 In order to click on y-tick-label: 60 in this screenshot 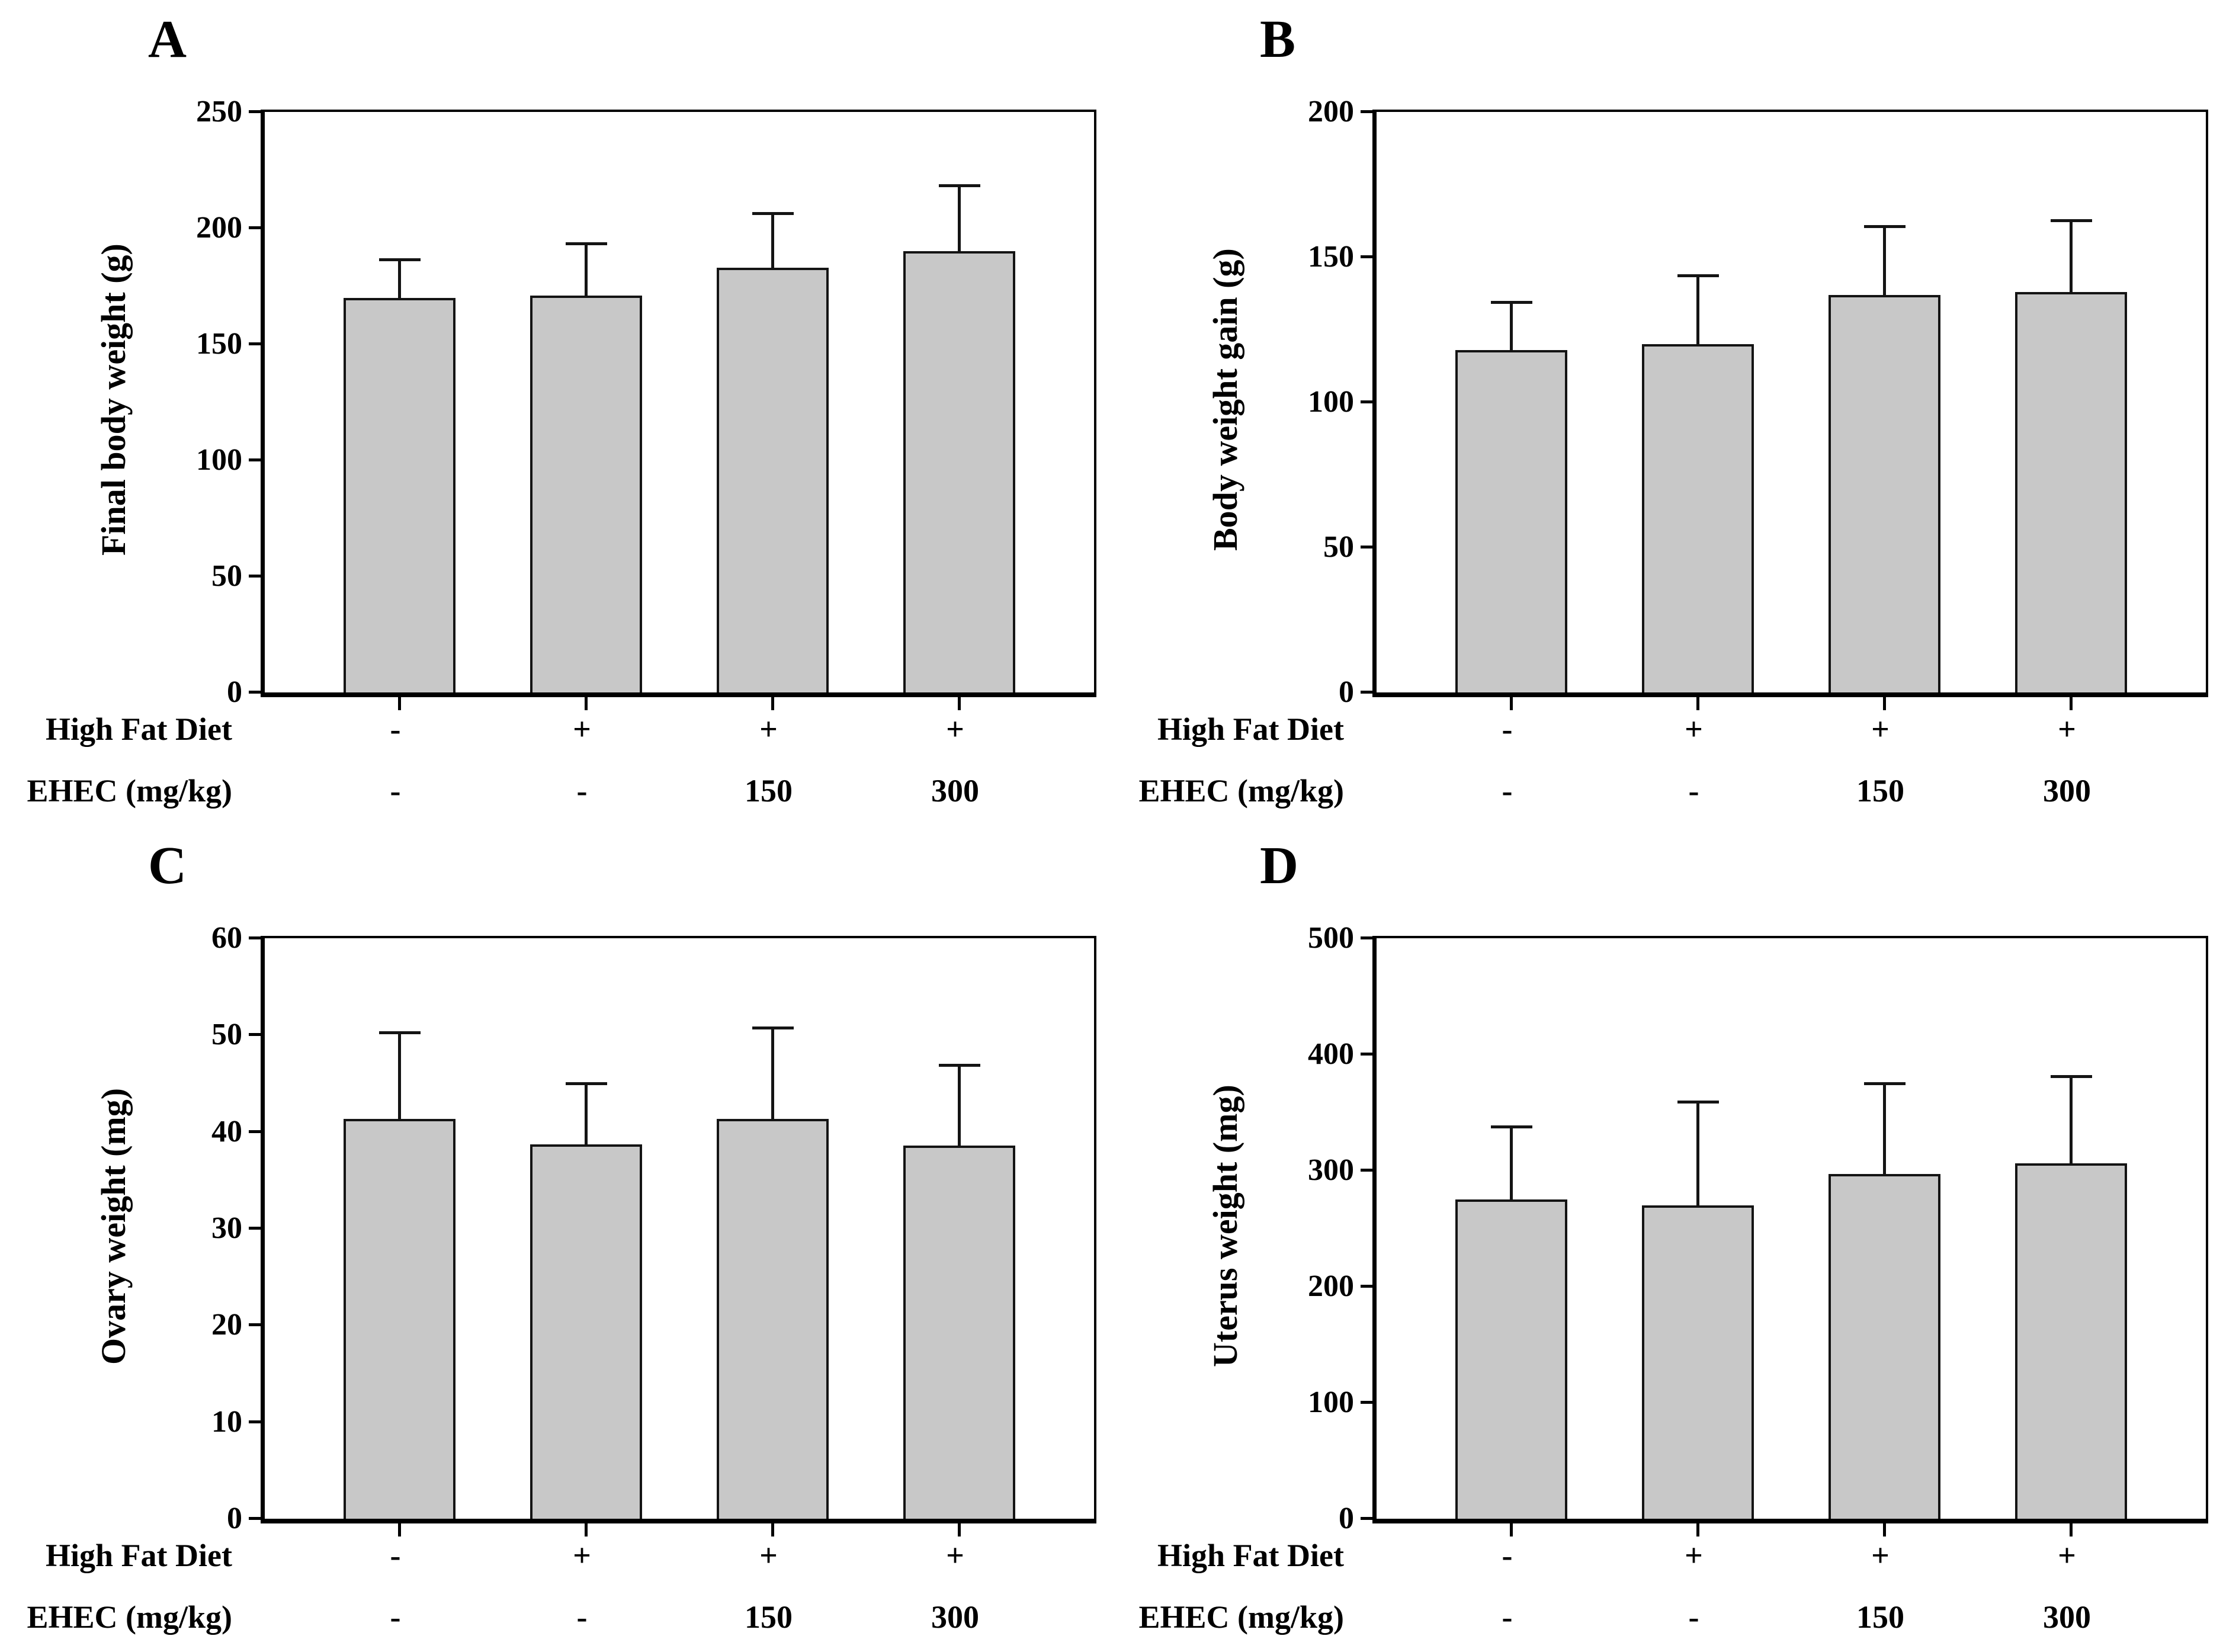, I will do `click(226, 938)`.